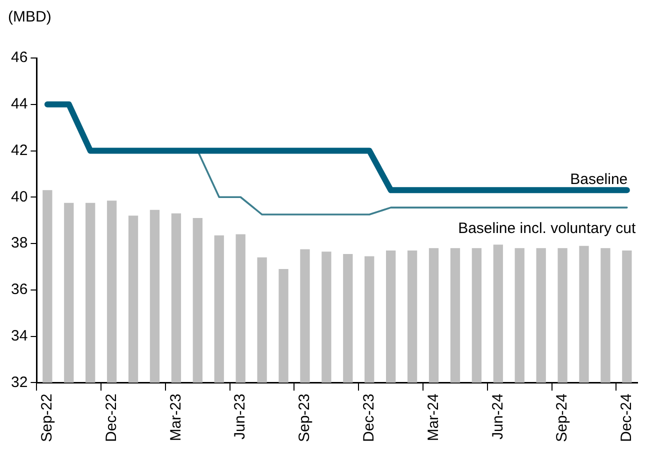 The height and width of the screenshot is (453, 656). What do you see at coordinates (19, 150) in the screenshot?
I see `y-tick-label: 42` at bounding box center [19, 150].